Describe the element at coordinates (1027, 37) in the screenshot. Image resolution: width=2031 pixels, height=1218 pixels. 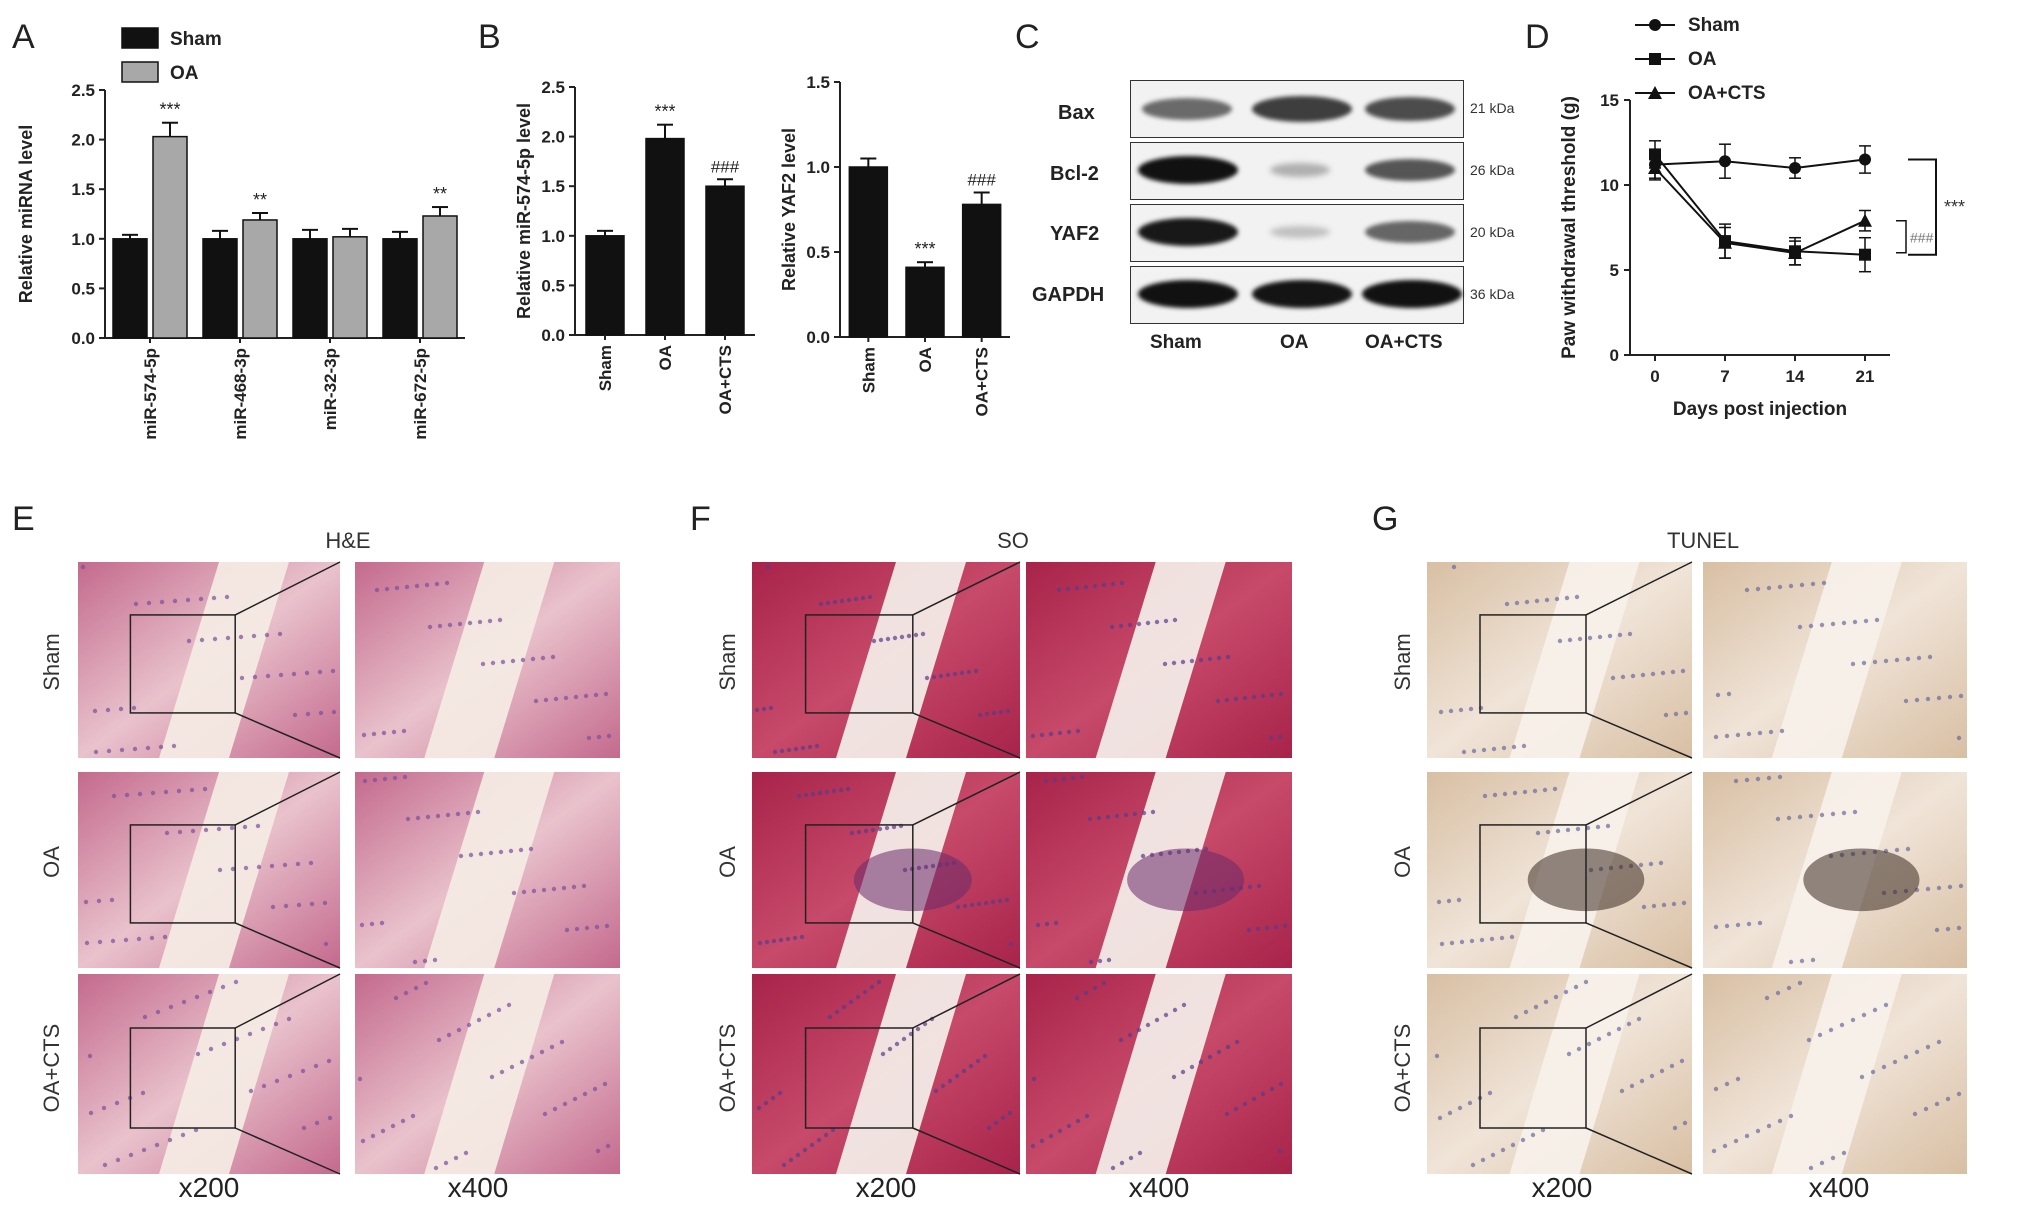
I see `panel-letter-c: C` at that location.